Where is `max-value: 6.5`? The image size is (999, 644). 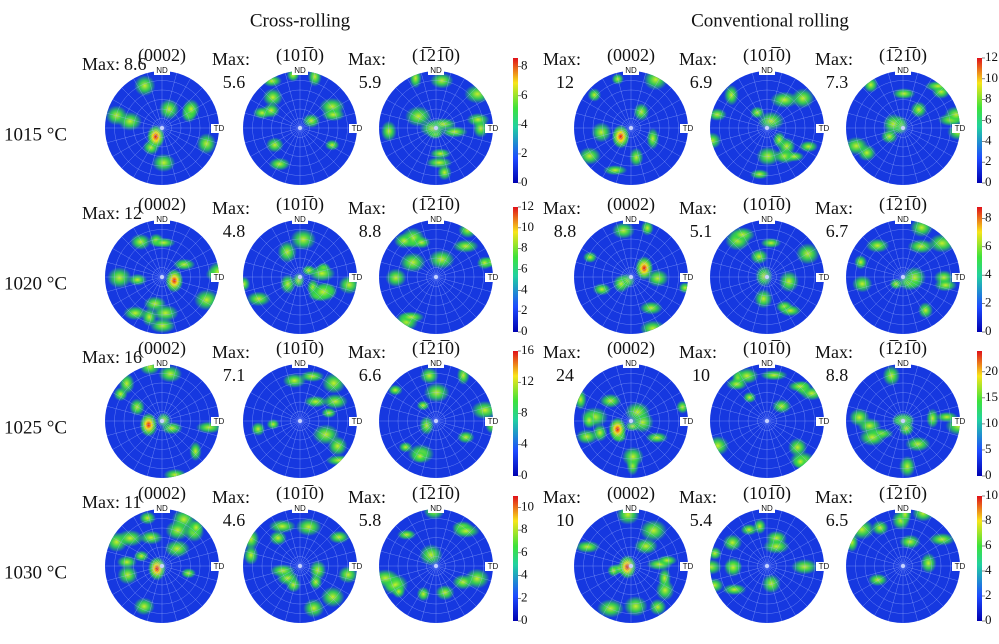
max-value: 6.5 is located at coordinates (837, 520).